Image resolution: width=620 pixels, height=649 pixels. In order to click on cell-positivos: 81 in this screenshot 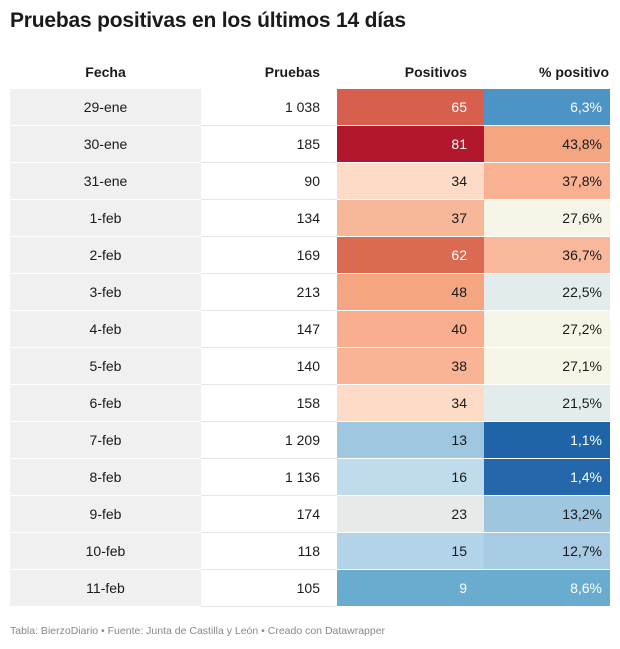, I will do `click(410, 144)`.